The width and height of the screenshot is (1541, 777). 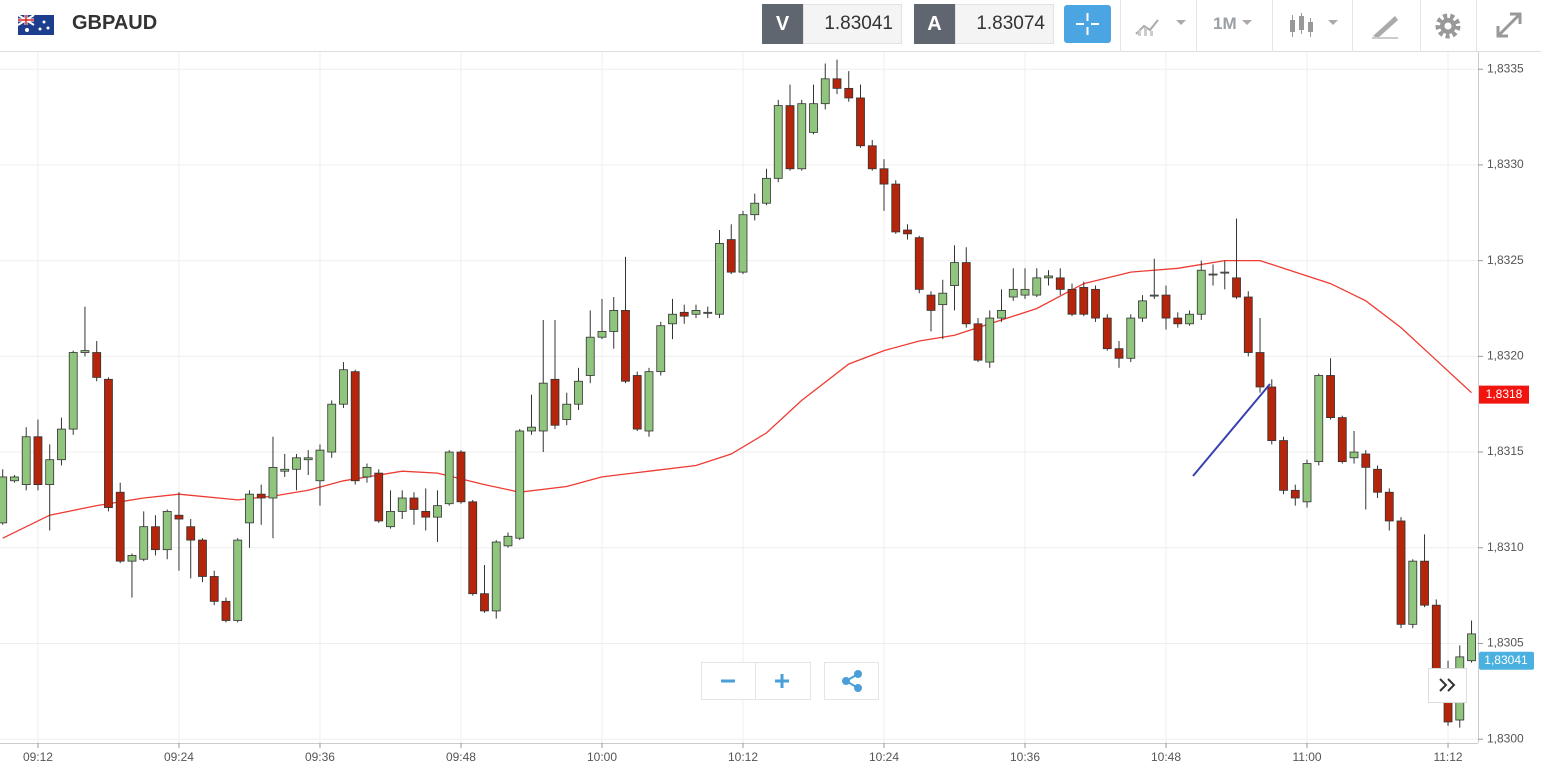 I want to click on bid-price: 1.83041, so click(x=852, y=24).